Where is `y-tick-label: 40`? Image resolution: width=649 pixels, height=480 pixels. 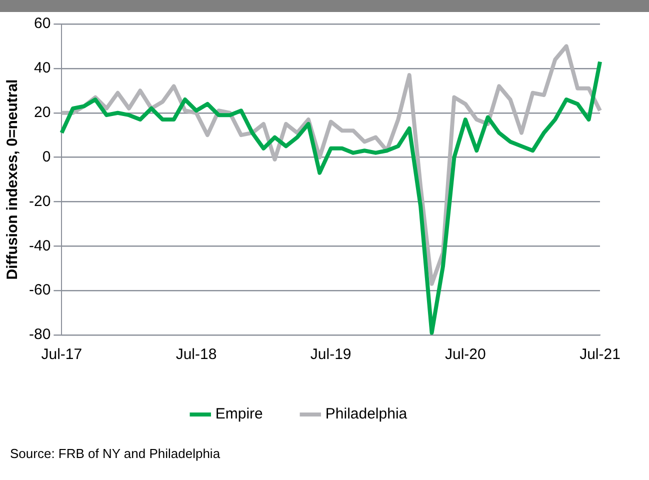 y-tick-label: 40 is located at coordinates (42, 68).